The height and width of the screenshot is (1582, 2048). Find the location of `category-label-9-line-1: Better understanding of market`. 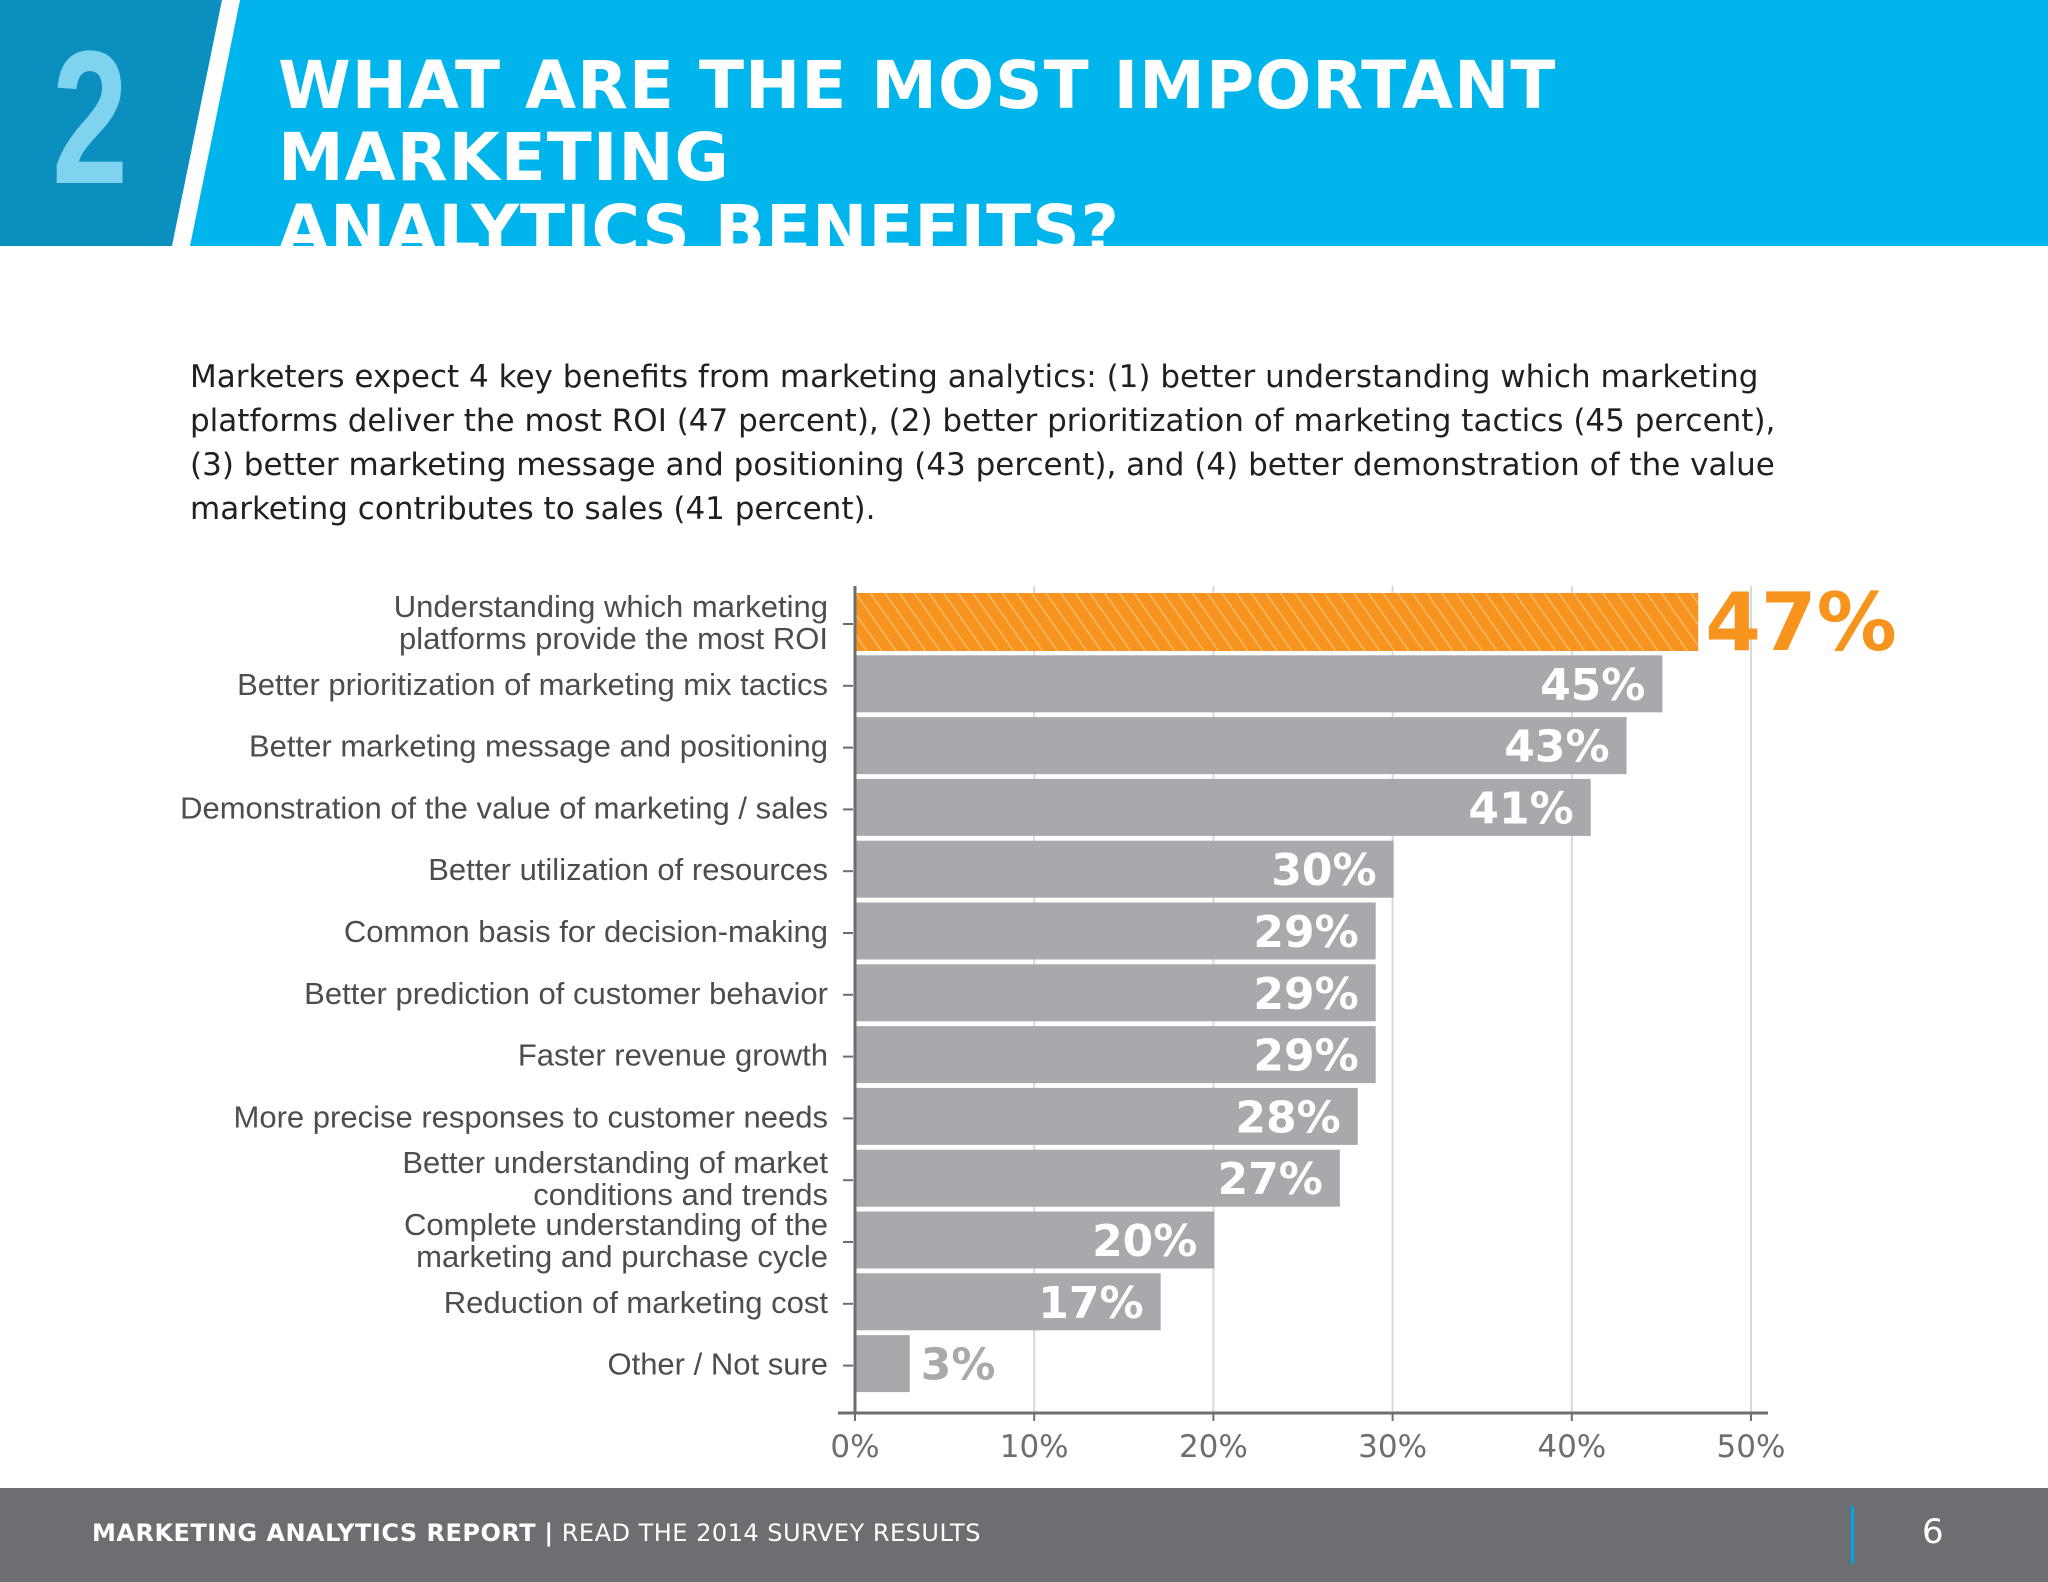

category-label-9-line-1: Better understanding of market is located at coordinates (615, 1162).